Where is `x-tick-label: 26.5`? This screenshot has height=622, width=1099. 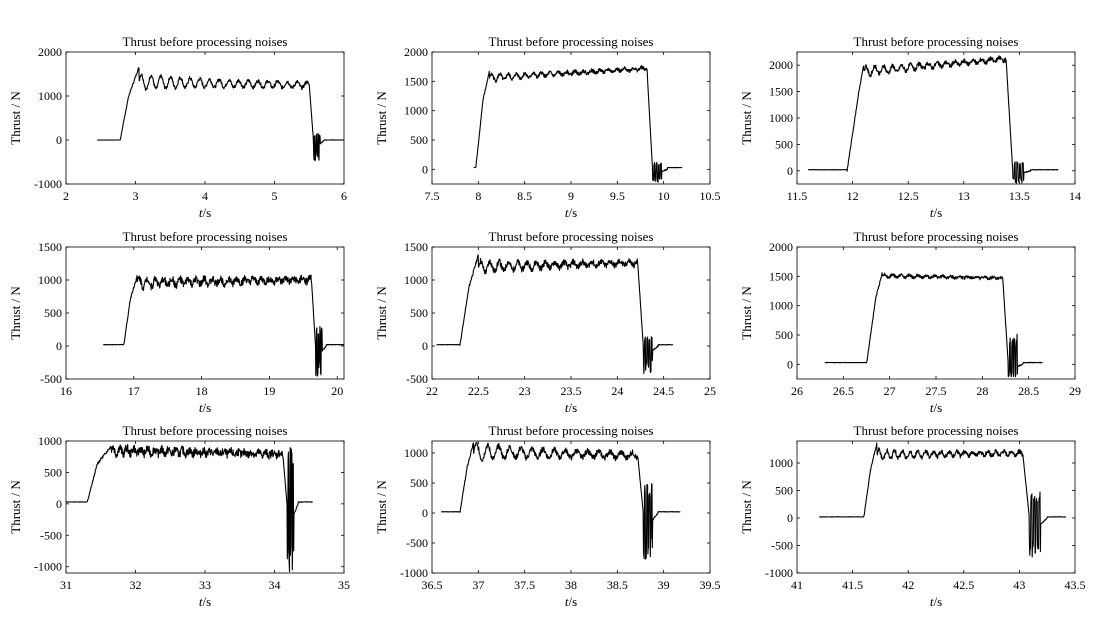 x-tick-label: 26.5 is located at coordinates (843, 391).